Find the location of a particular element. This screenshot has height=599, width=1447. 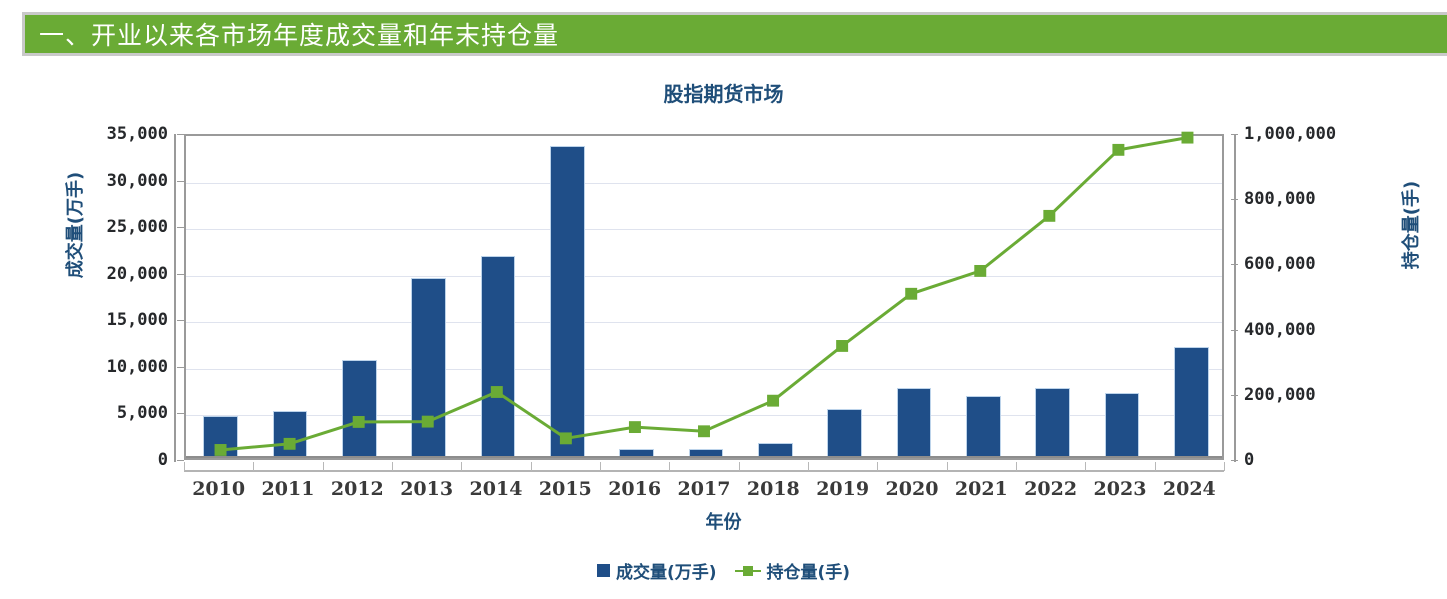

x-axis-tickmarks is located at coordinates (704, 467).